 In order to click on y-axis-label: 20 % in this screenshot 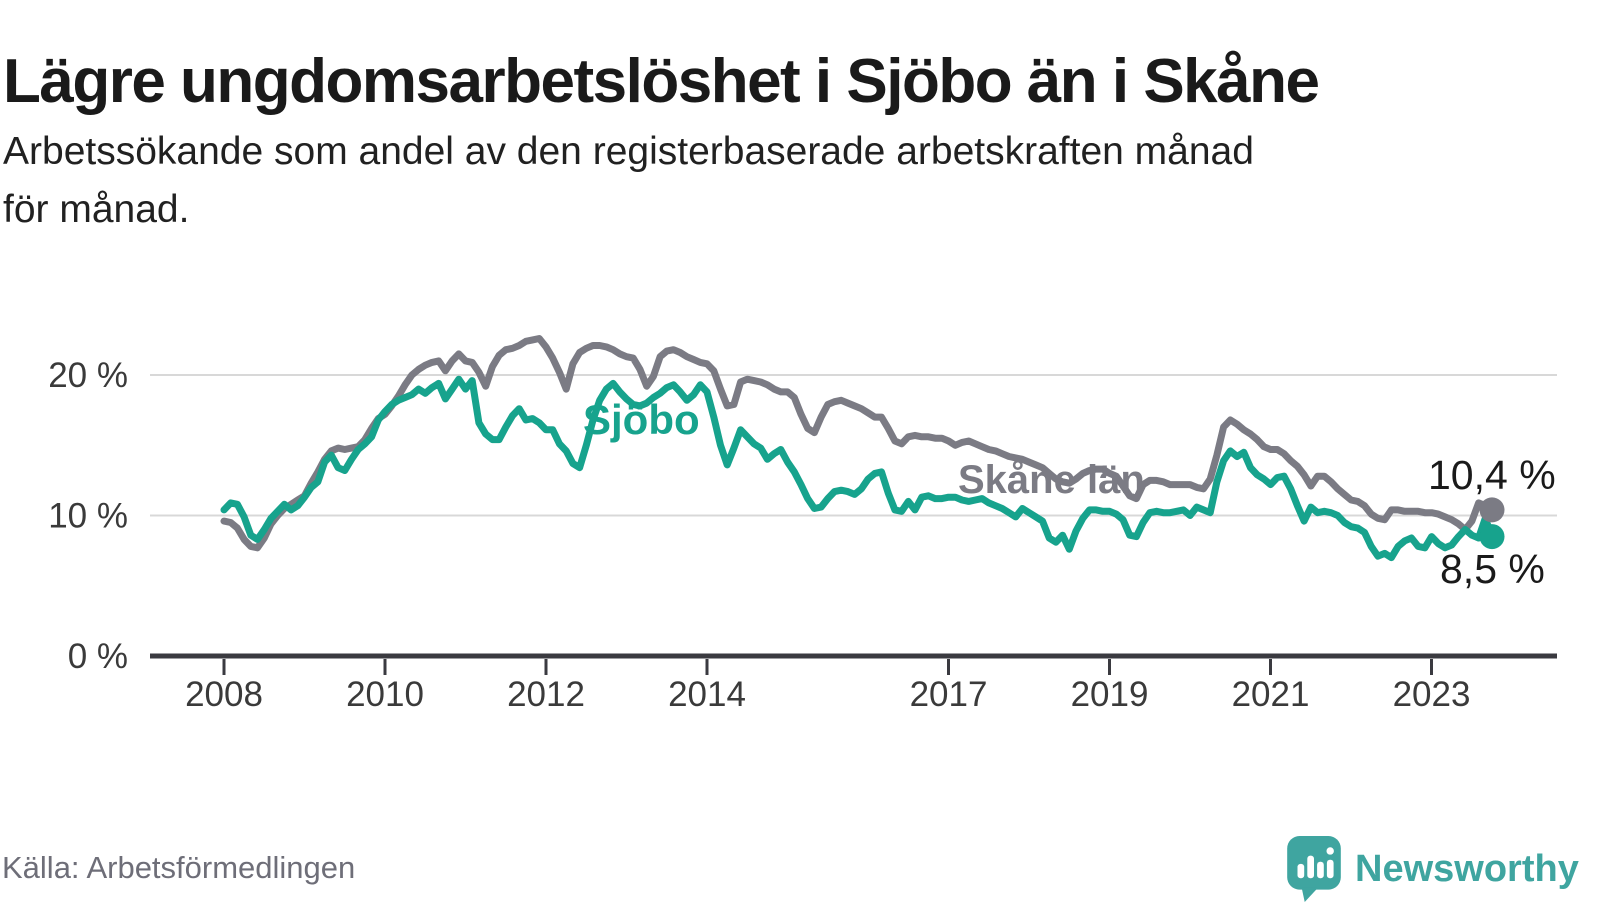, I will do `click(88, 375)`.